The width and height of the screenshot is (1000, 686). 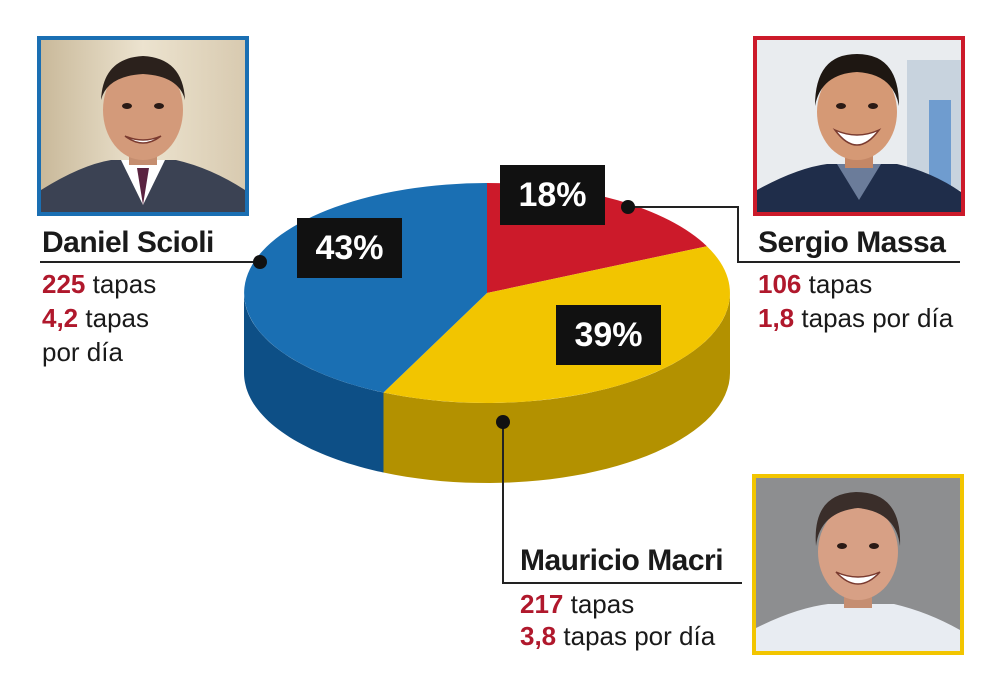 I want to click on leader-dot-macri, so click(x=503, y=422).